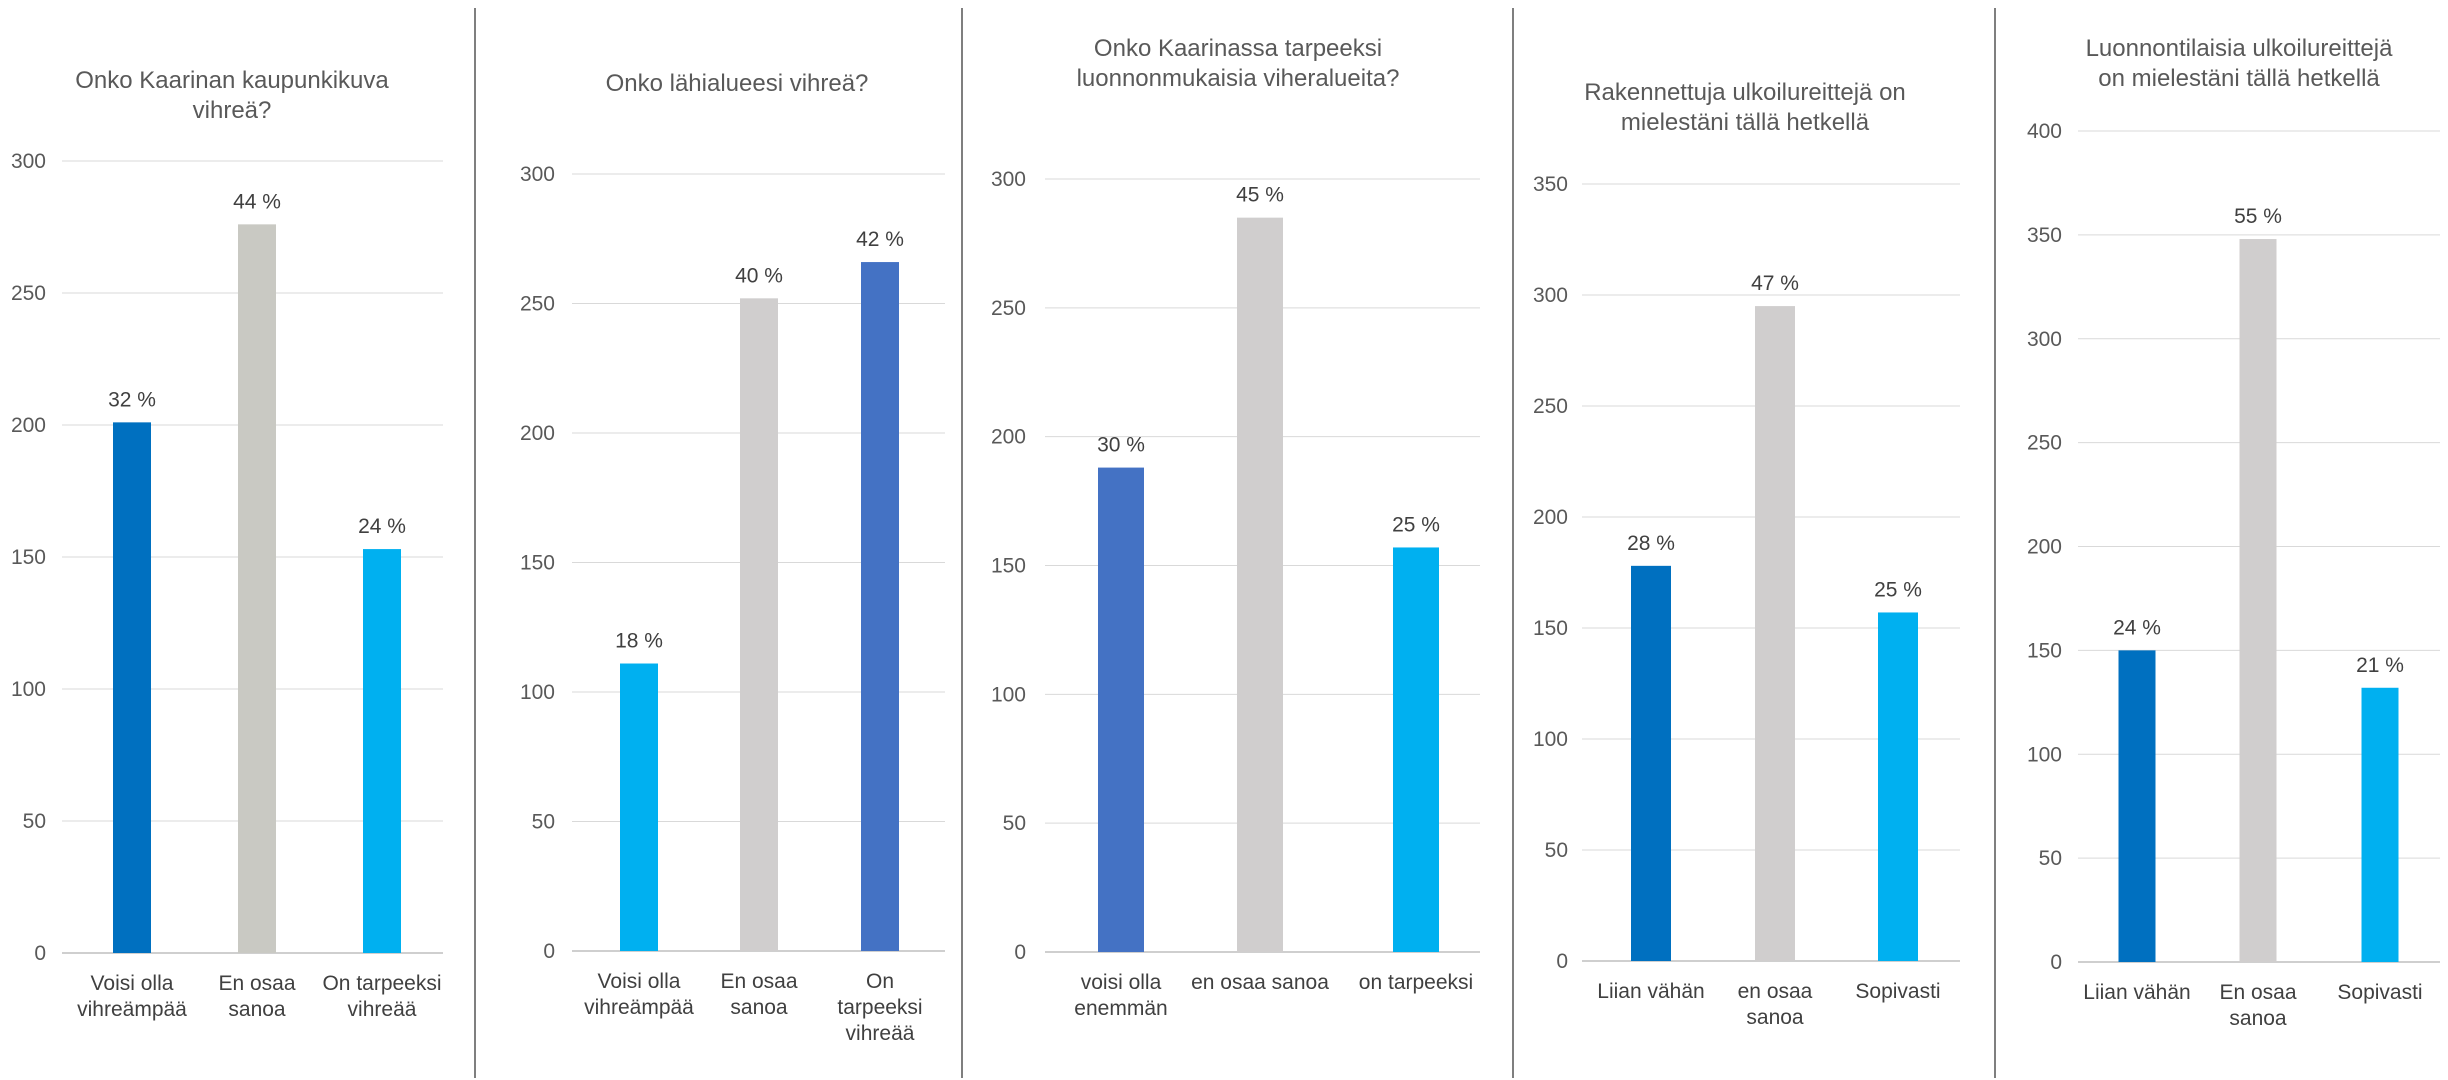 This screenshot has height=1080, width=2448. Describe the element at coordinates (232, 110) in the screenshot. I see `chart-title: vihreä?` at that location.